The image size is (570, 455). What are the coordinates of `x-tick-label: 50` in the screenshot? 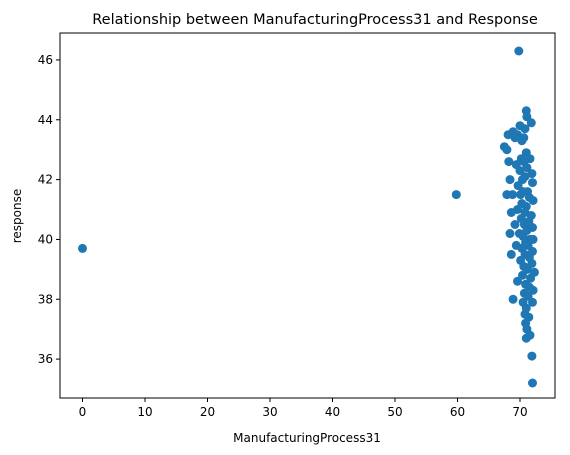 It's located at (394, 412).